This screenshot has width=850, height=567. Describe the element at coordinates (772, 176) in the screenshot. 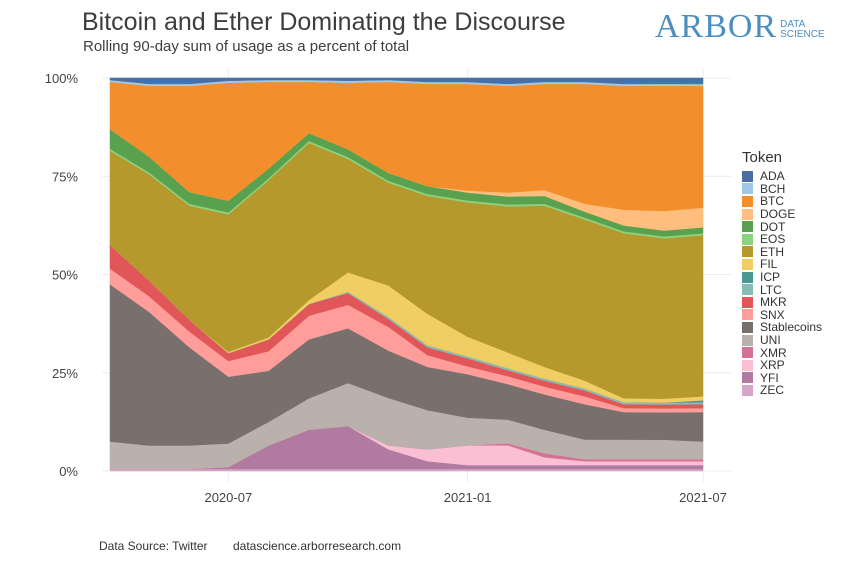

I see `legend-label: ADA` at that location.